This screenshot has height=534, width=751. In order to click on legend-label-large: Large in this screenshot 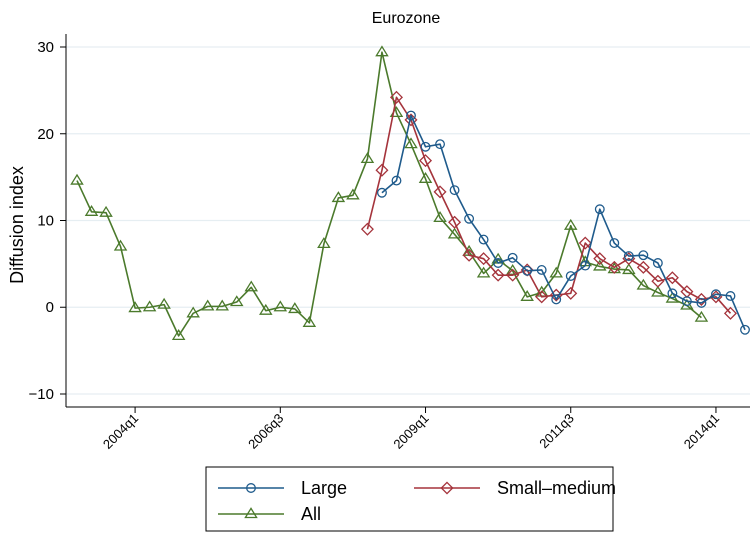, I will do `click(324, 488)`.